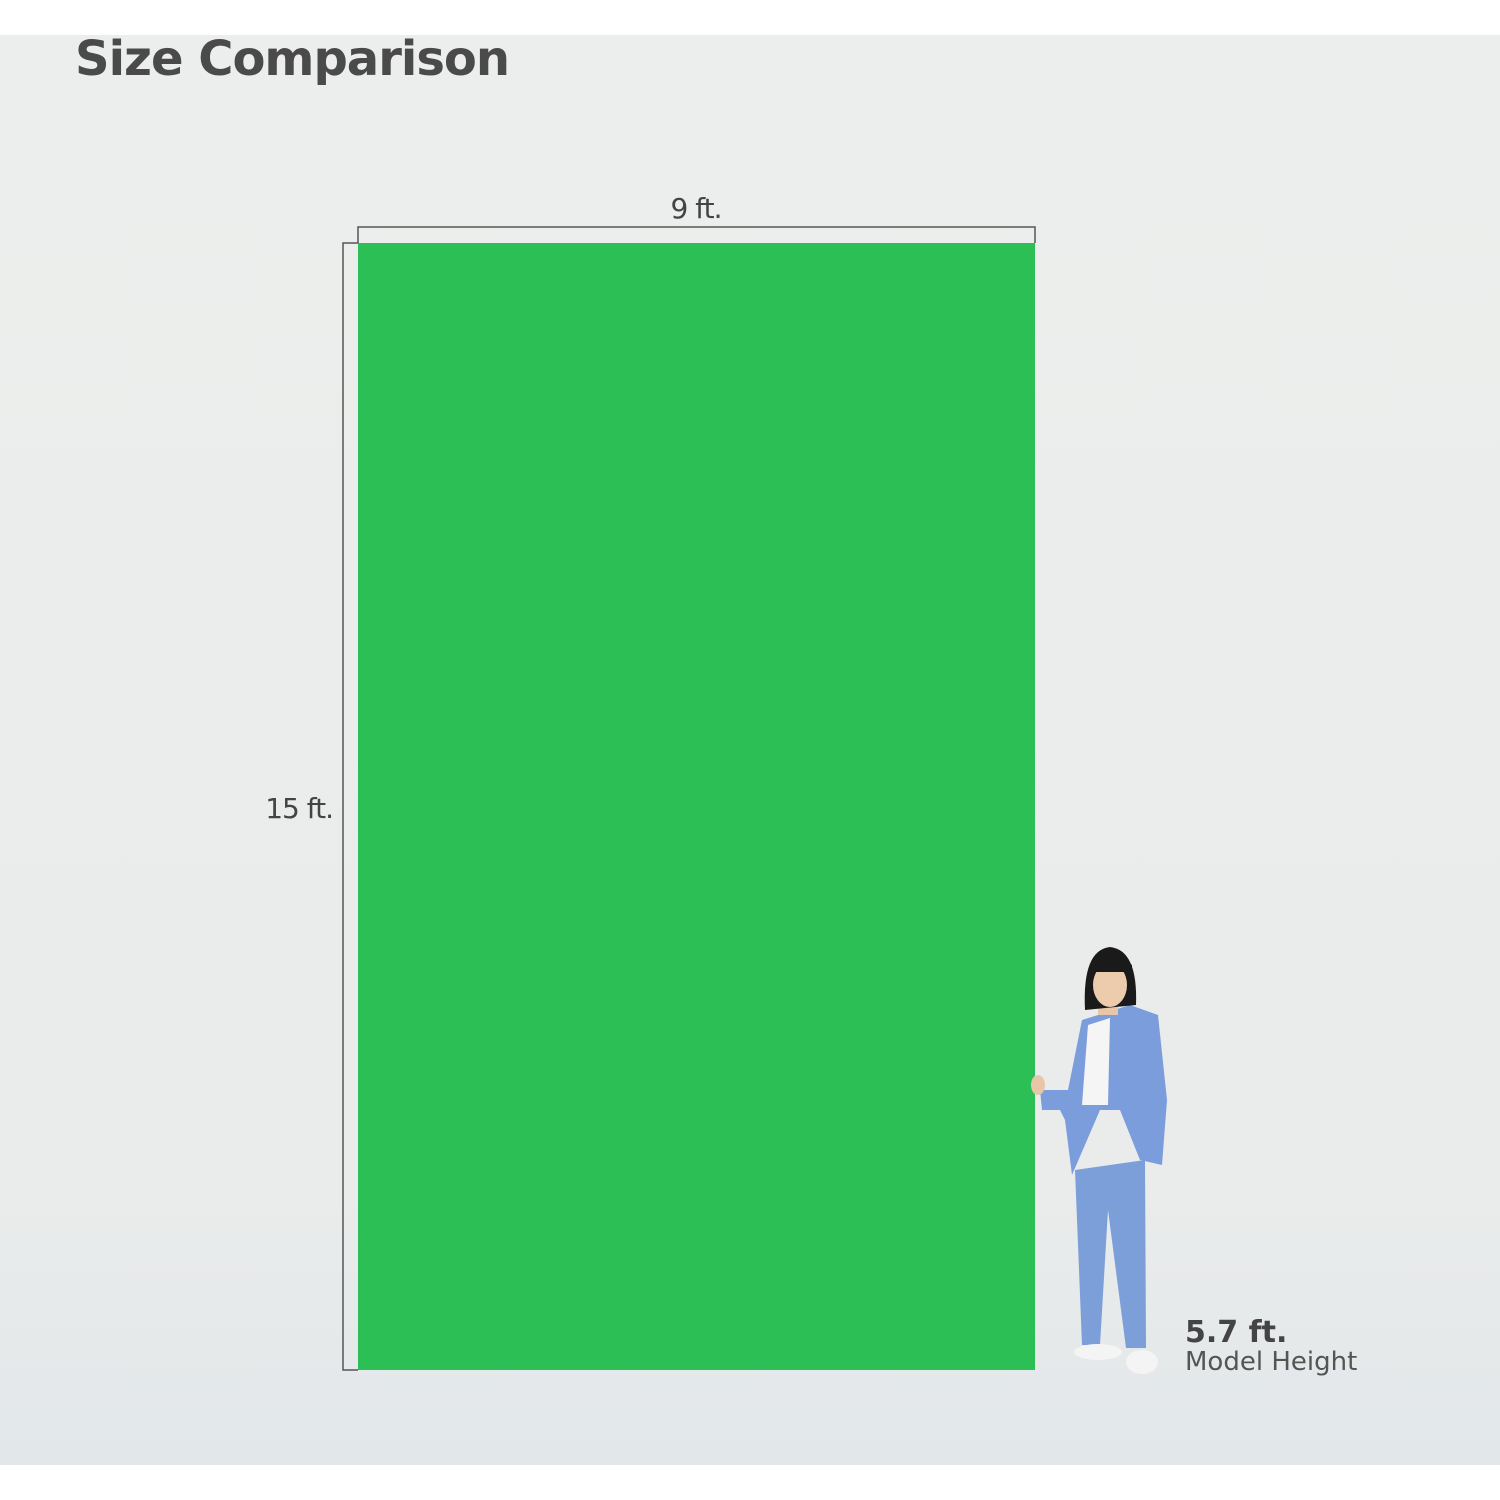 This screenshot has height=1500, width=1500. What do you see at coordinates (1271, 1362) in the screenshot?
I see `model-caption: Model Height` at bounding box center [1271, 1362].